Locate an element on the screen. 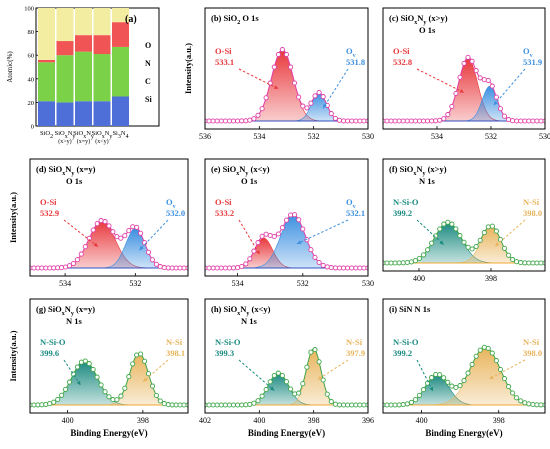 Image resolution: width=550 pixels, height=449 pixels. panel-title-line2: O 1s is located at coordinates (427, 30).